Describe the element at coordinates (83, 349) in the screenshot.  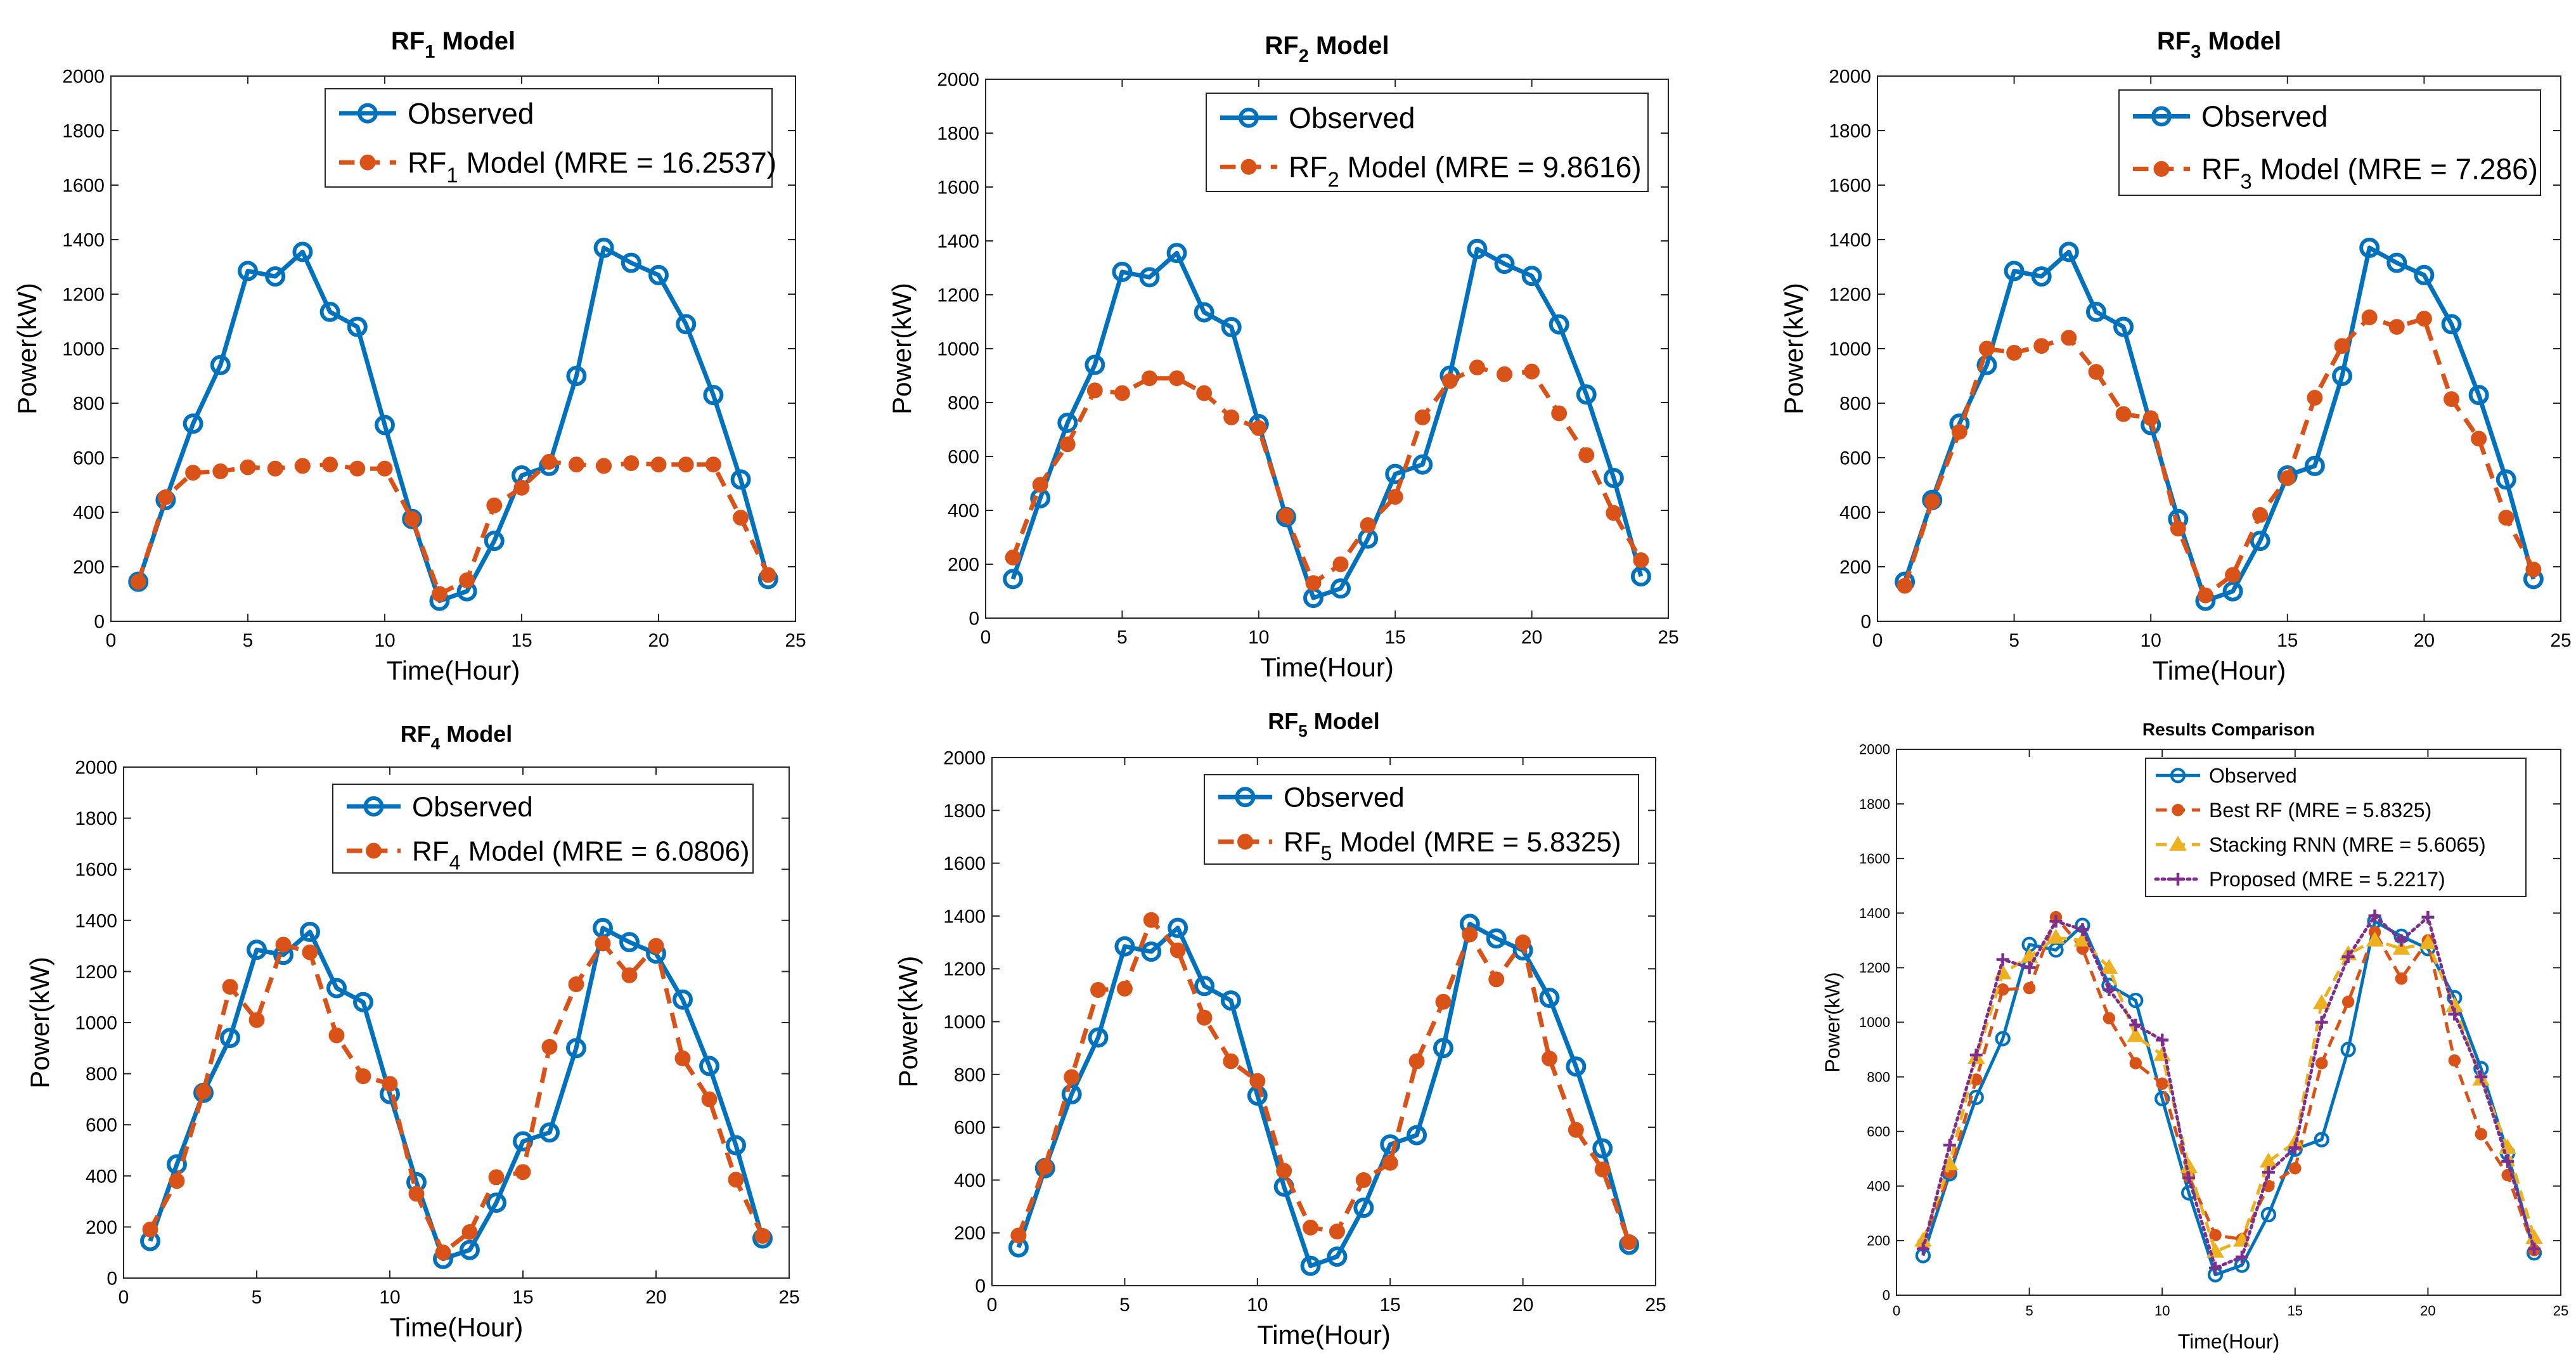
I see `y-tick-label: 1000` at that location.